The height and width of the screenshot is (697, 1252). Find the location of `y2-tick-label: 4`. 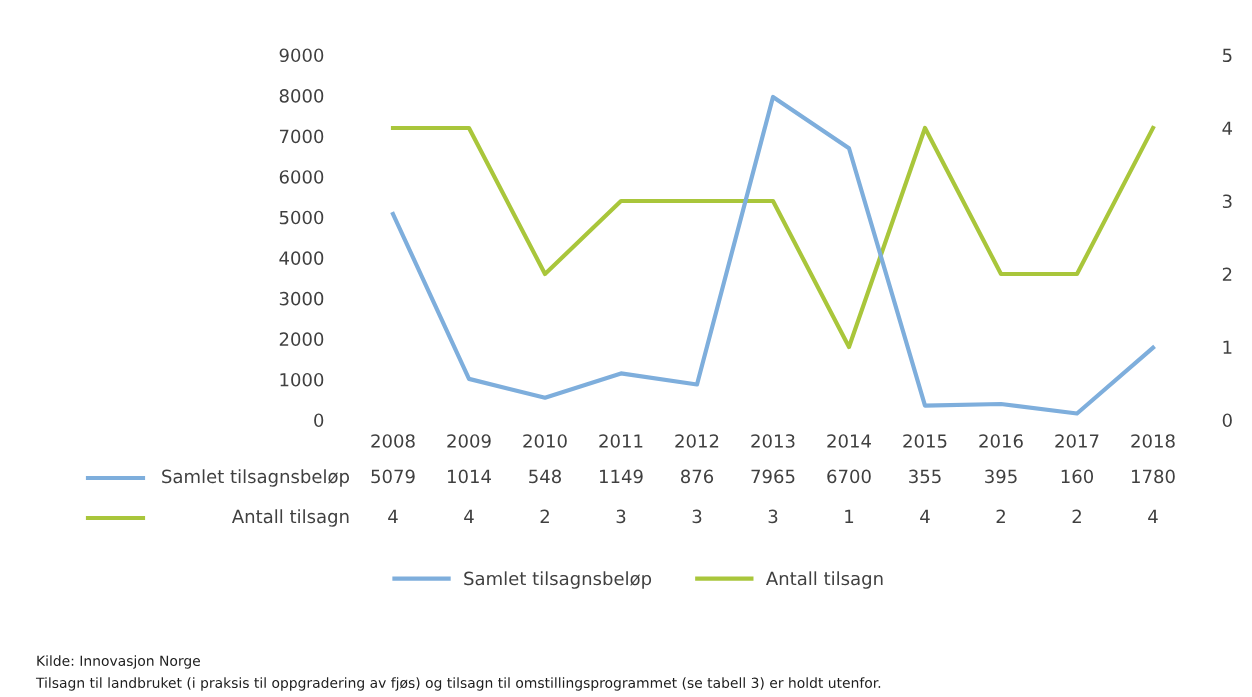

y2-tick-label: 4 is located at coordinates (1227, 128).